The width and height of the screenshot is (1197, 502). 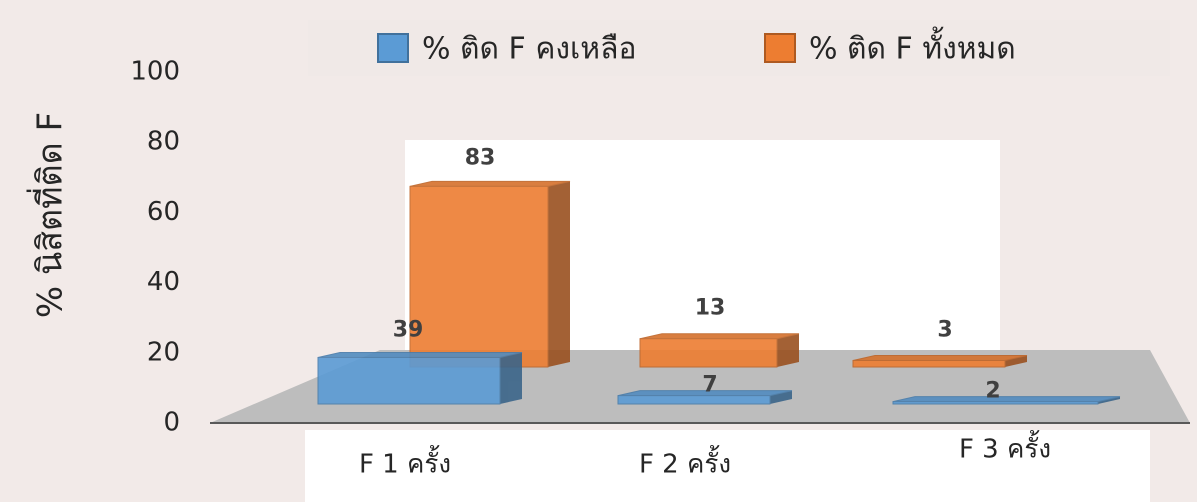 What do you see at coordinates (408, 329) in the screenshot?
I see `data-label: 39` at bounding box center [408, 329].